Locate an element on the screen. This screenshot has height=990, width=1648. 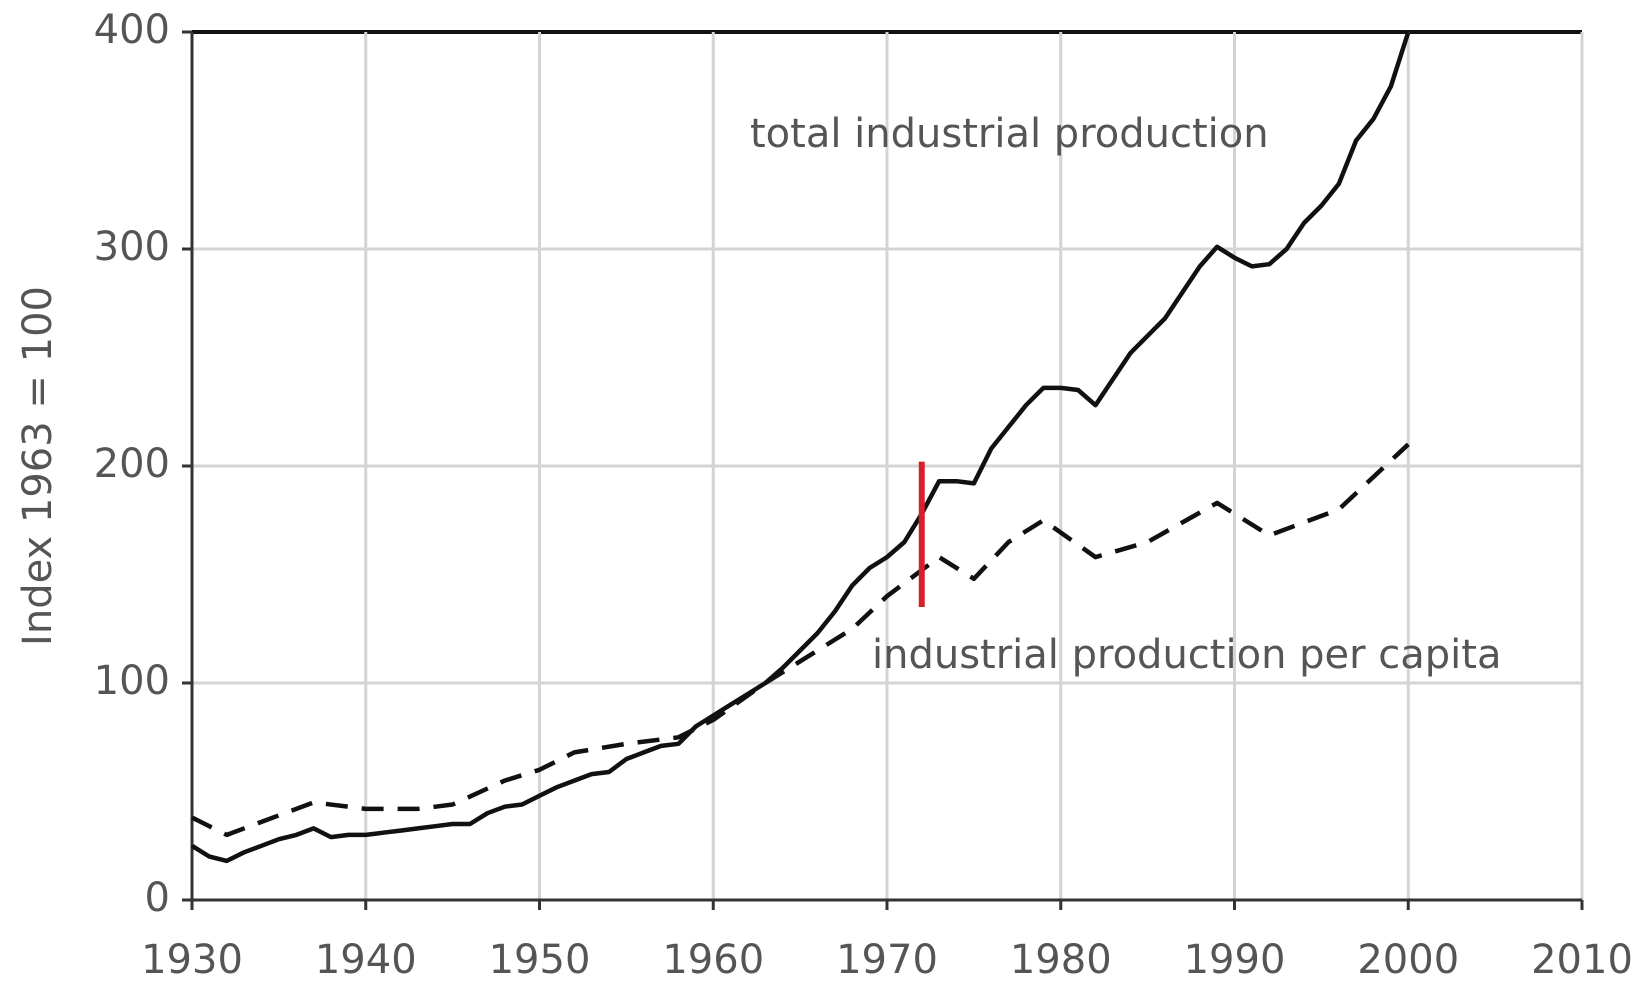
x-tick-label: 2010 is located at coordinates (1582, 960).